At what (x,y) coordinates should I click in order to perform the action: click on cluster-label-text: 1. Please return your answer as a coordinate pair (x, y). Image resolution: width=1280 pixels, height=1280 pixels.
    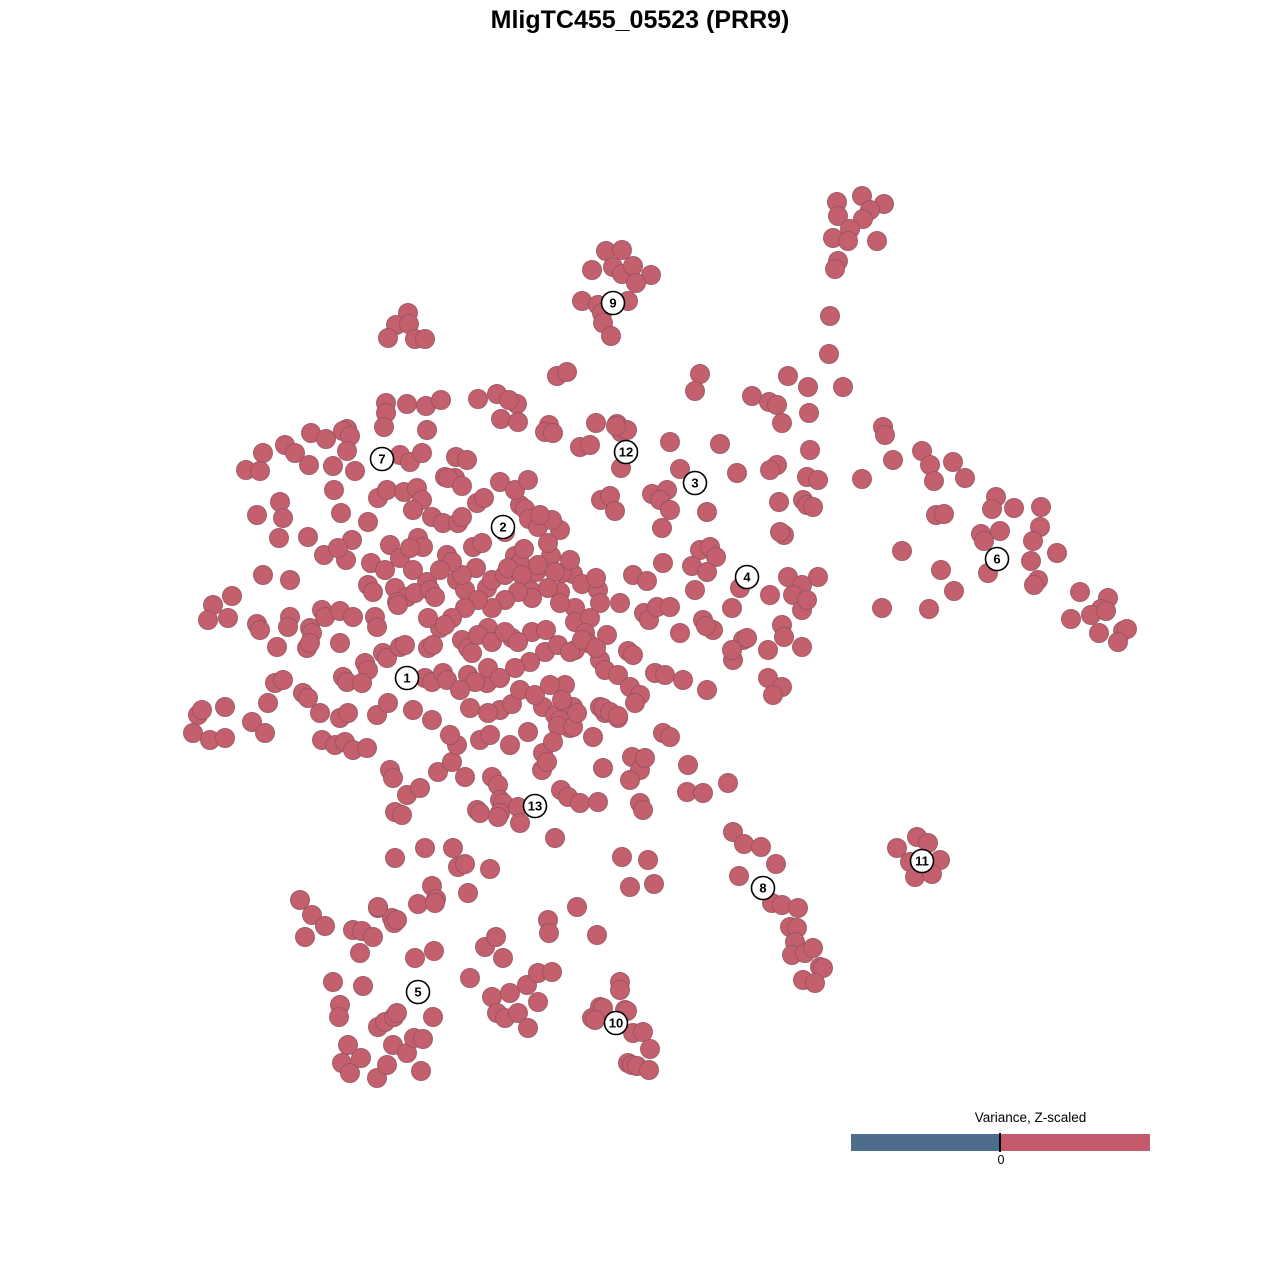
    Looking at the image, I should click on (406, 678).